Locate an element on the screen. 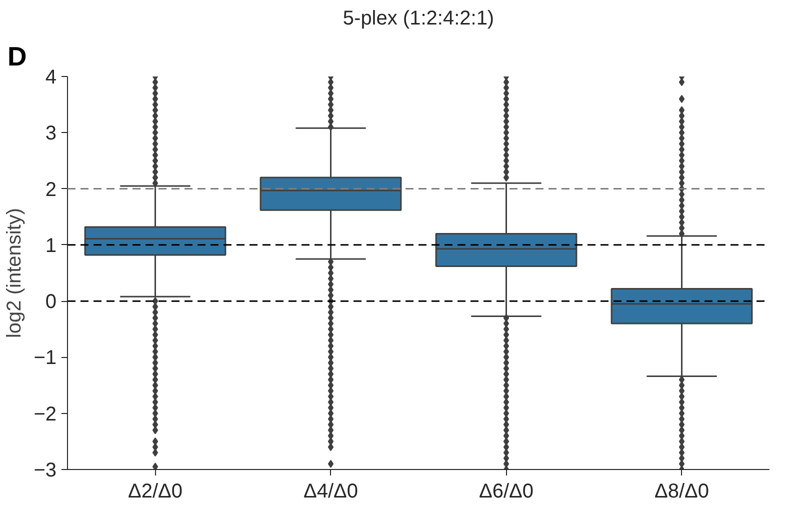 The height and width of the screenshot is (505, 789). x-tick-label: Δ6/Δ0 is located at coordinates (506, 491).